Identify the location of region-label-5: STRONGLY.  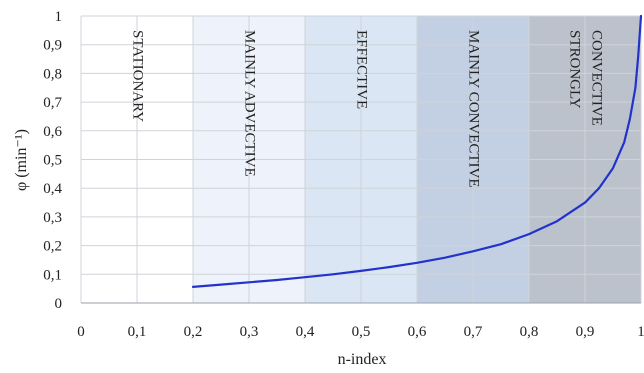
(575, 69).